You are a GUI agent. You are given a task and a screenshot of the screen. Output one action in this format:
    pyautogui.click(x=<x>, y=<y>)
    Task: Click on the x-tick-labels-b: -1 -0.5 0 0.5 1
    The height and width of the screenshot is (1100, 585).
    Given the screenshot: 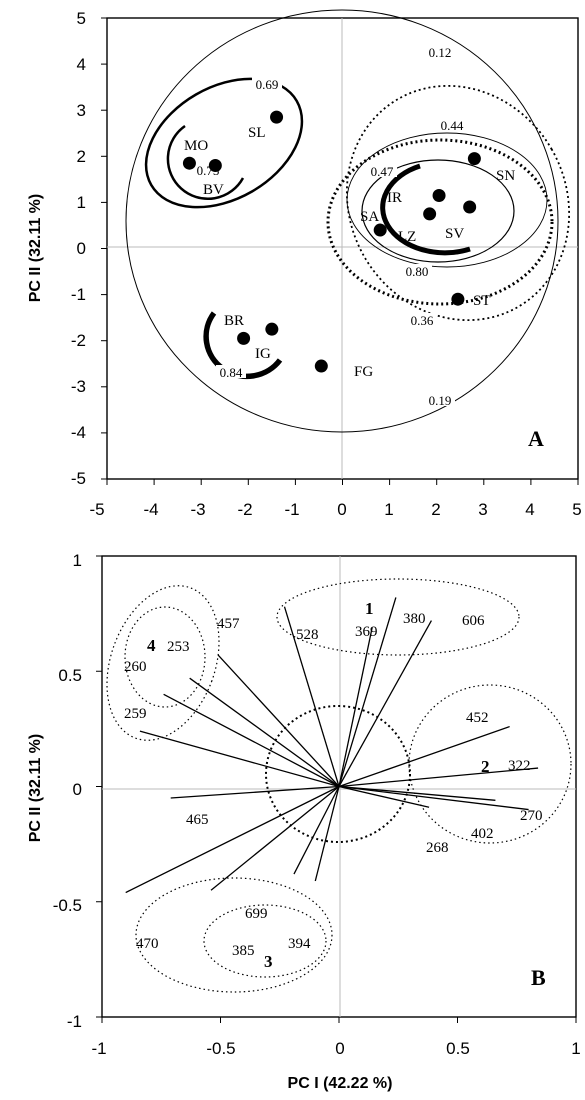 What is the action you would take?
    pyautogui.click(x=335, y=1048)
    